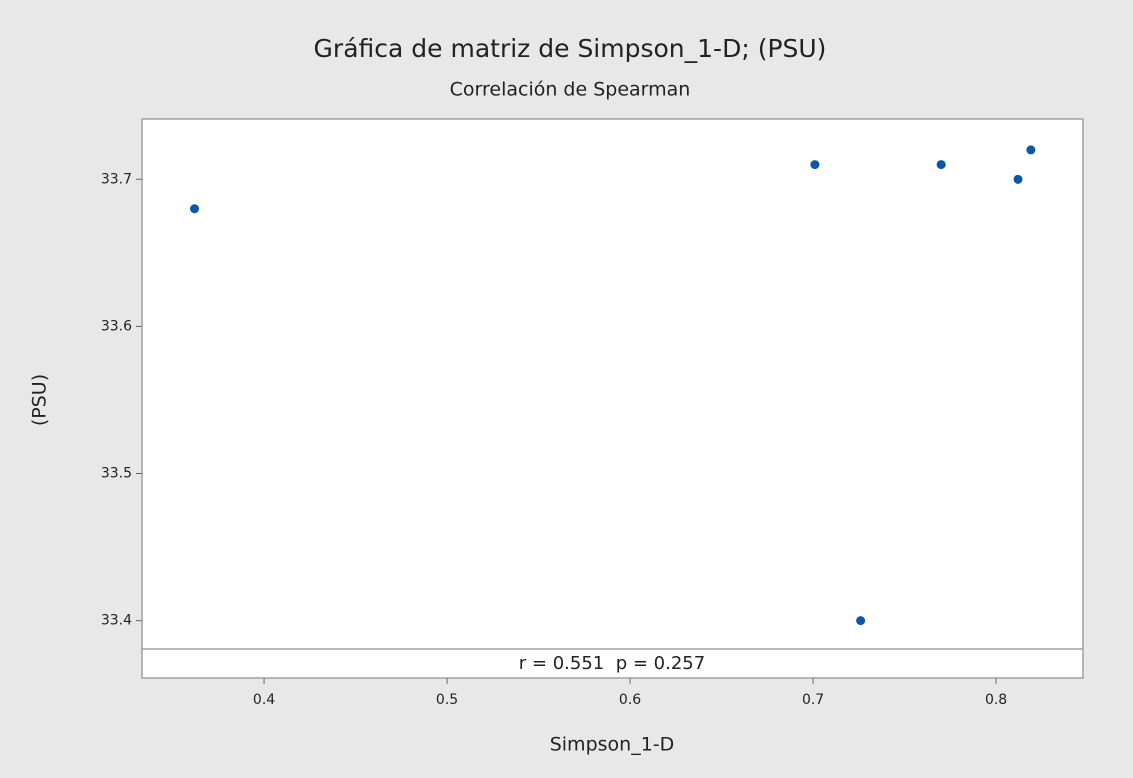 Image resolution: width=1133 pixels, height=778 pixels. What do you see at coordinates (630, 700) in the screenshot?
I see `x-tick-label: 0.6` at bounding box center [630, 700].